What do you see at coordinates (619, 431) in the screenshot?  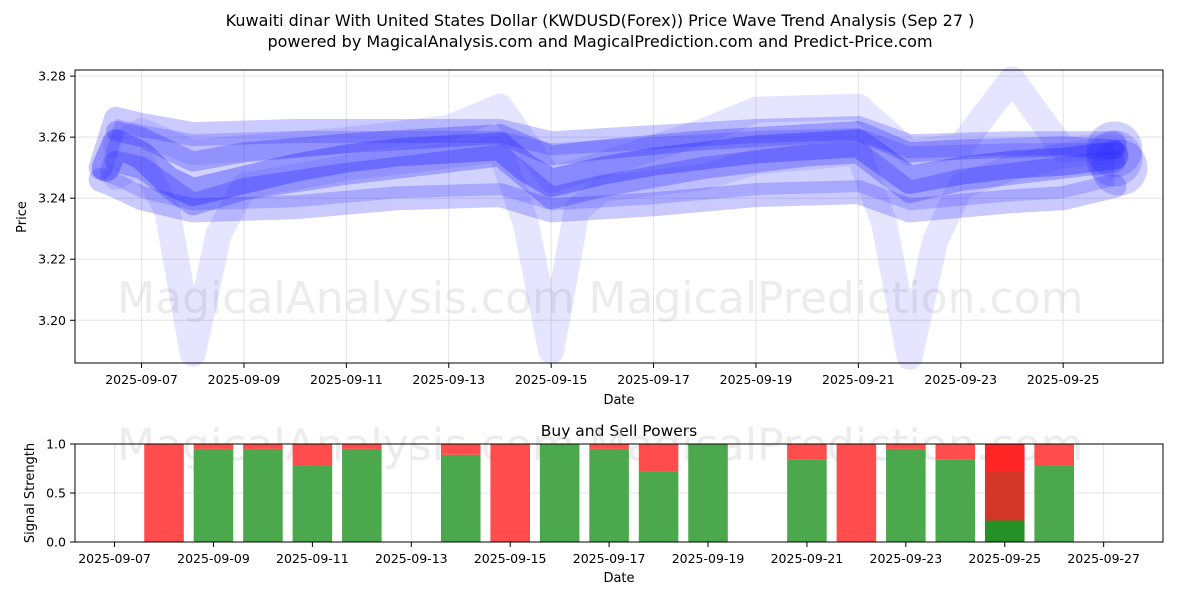 I see `power-chart-title: Buy and Sell Powers` at bounding box center [619, 431].